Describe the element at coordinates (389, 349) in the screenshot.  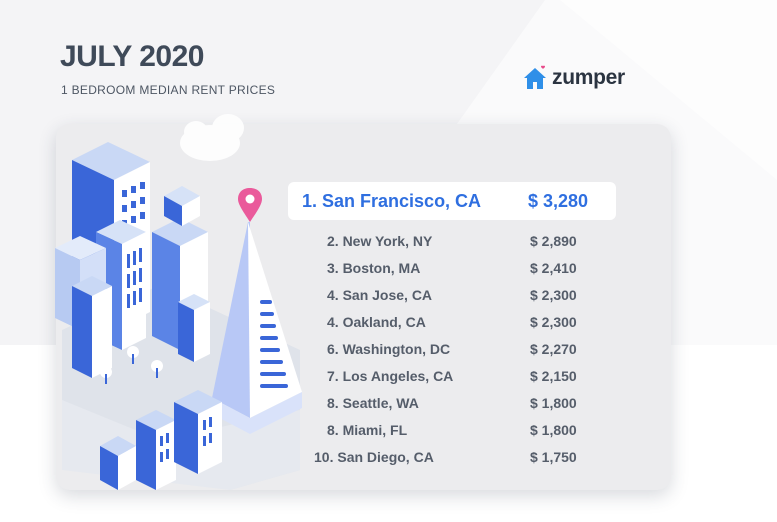
I see `ranking-city: 6. Washington, DC` at that location.